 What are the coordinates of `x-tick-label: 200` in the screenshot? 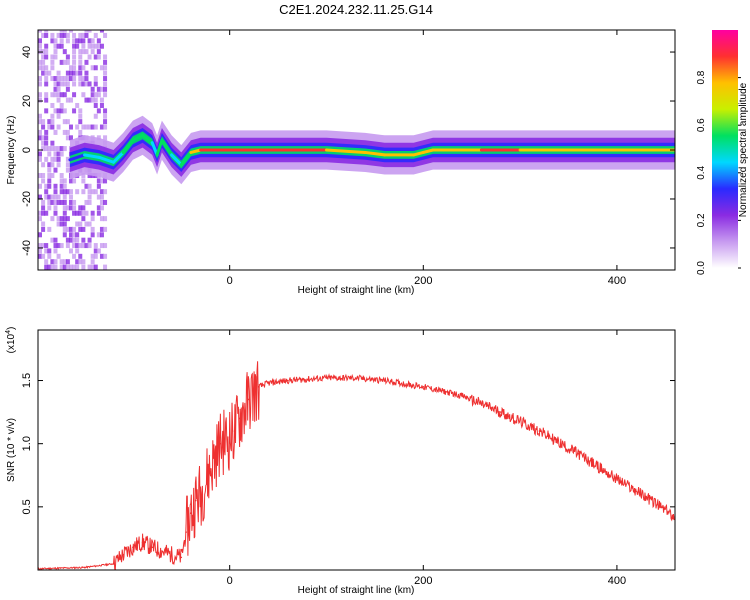 It's located at (423, 281).